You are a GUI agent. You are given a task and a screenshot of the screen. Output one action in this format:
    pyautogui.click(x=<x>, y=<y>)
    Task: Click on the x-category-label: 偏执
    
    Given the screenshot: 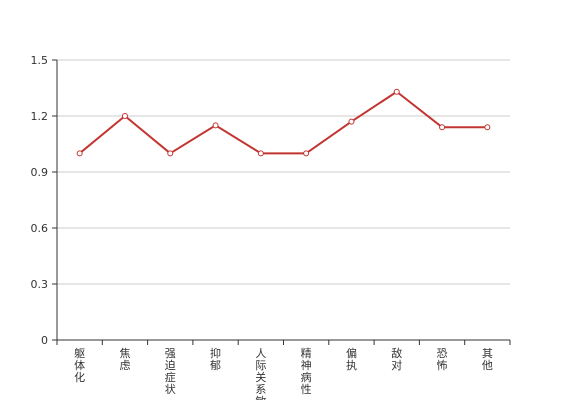 What is the action you would take?
    pyautogui.click(x=351, y=359)
    